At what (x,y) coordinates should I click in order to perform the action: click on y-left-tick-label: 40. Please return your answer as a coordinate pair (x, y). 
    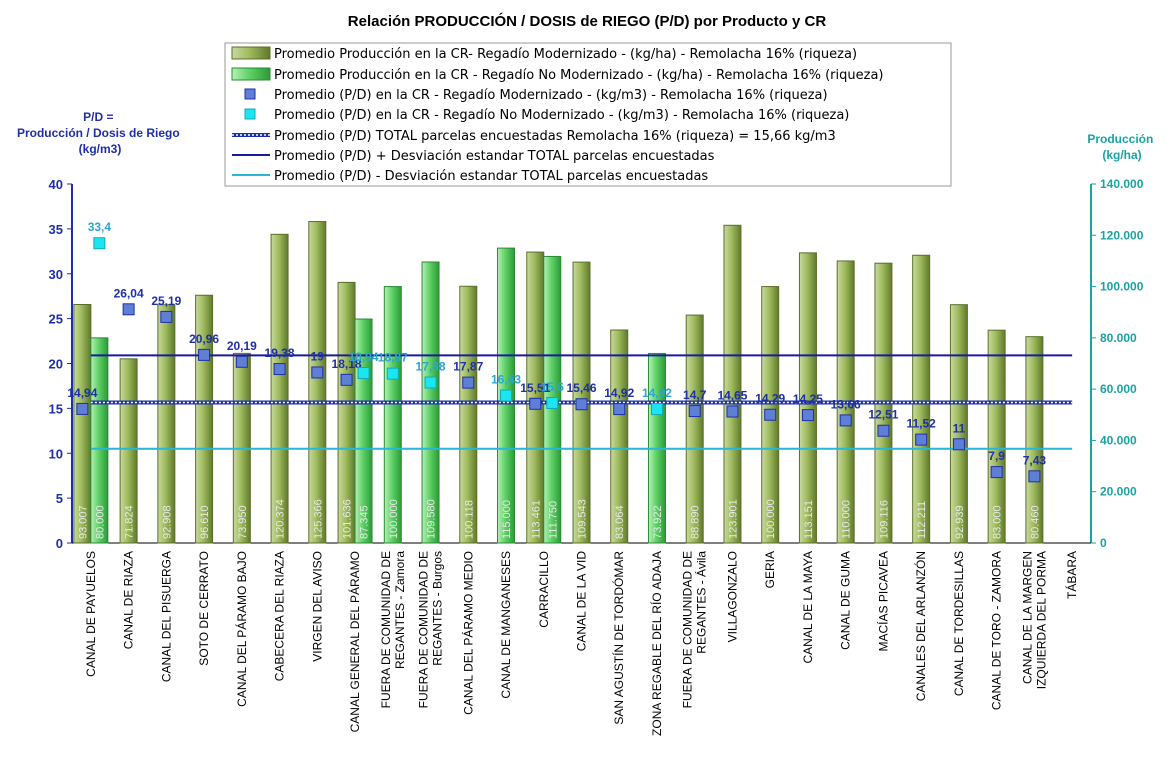
    Looking at the image, I should click on (56, 184).